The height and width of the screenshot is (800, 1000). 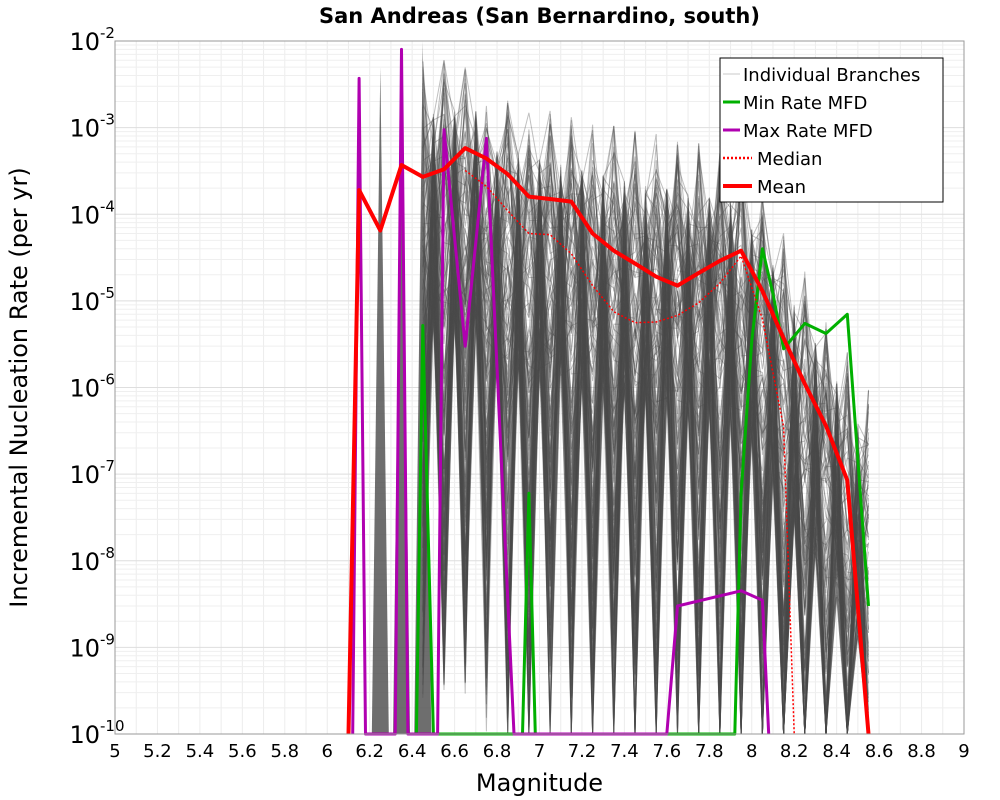 What do you see at coordinates (831, 75) in the screenshot?
I see `legend-label: Individual Branches` at bounding box center [831, 75].